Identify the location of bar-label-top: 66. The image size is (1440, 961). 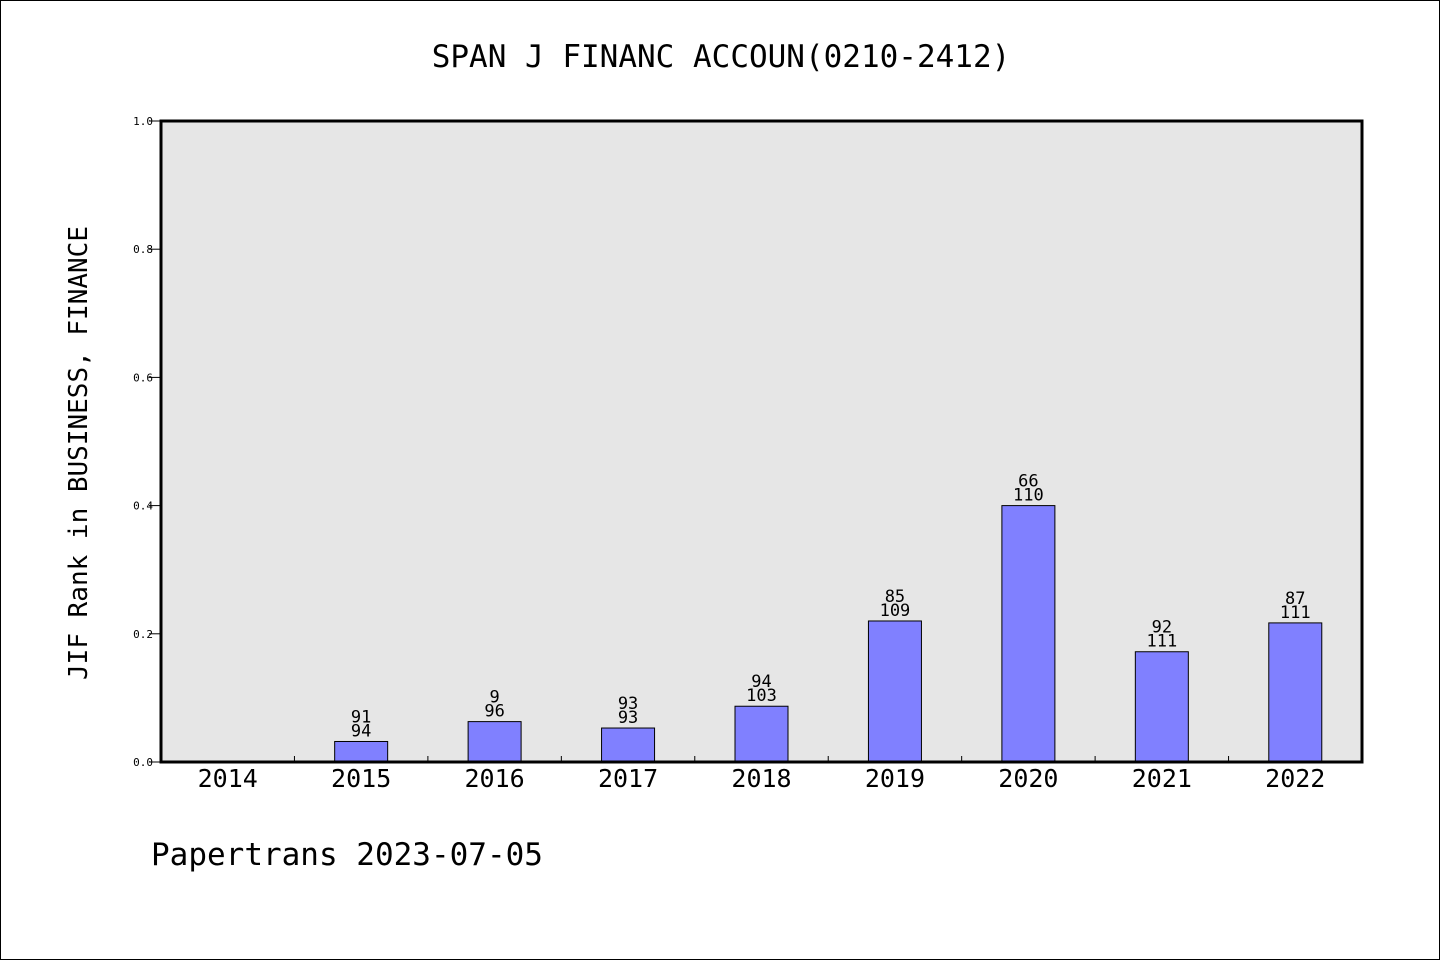
(1028, 482).